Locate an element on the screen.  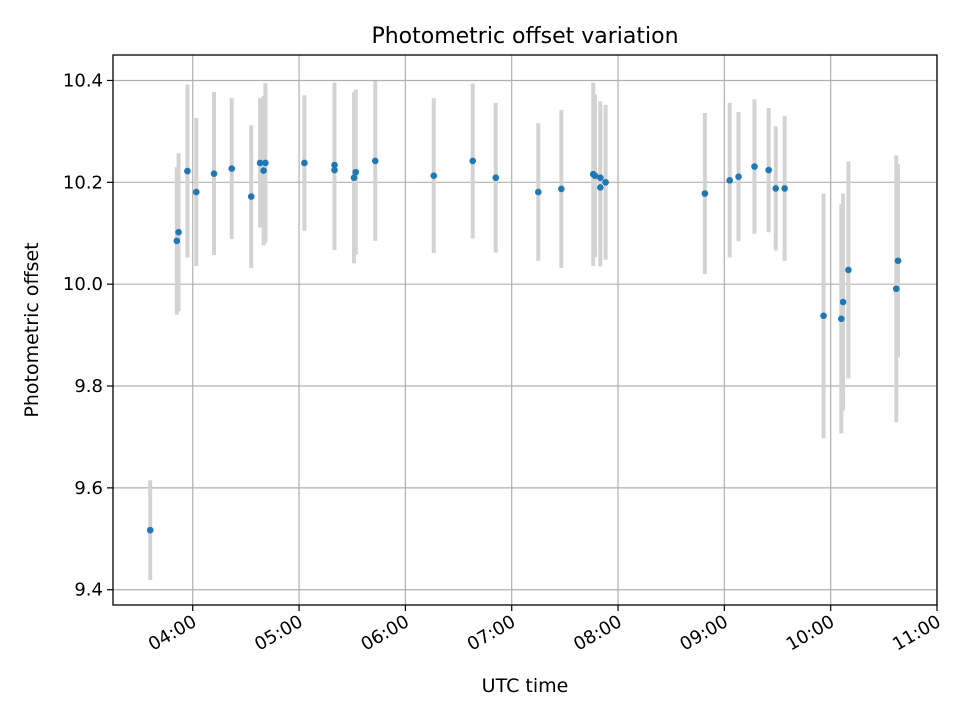
x-tick-label: 06:00 is located at coordinates (384, 633).